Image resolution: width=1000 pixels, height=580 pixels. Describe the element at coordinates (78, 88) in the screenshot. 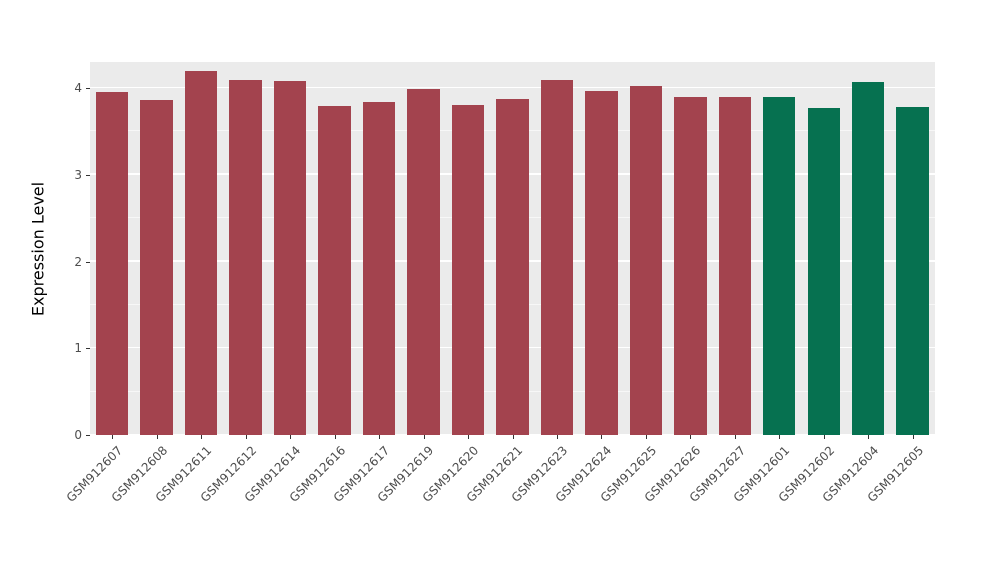

I see `y-tick-label: 4` at that location.